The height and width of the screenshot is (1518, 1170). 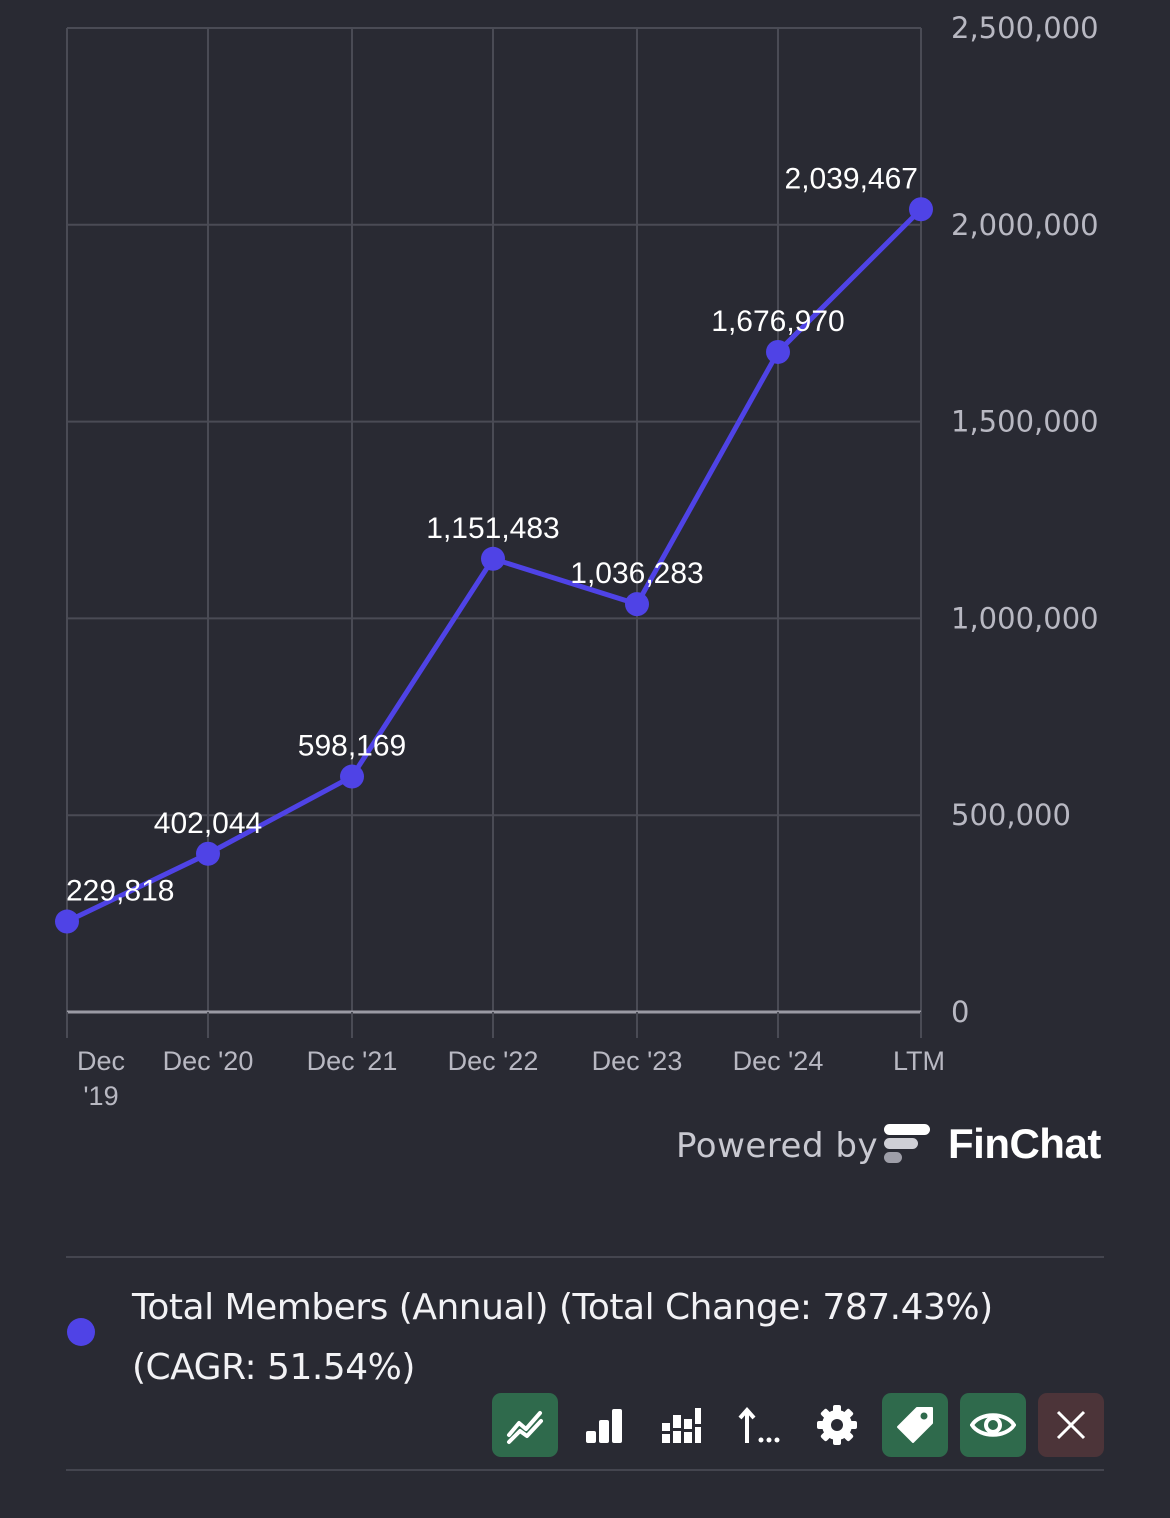 What do you see at coordinates (1025, 618) in the screenshot?
I see `y-tick-label: 1,000,000` at bounding box center [1025, 618].